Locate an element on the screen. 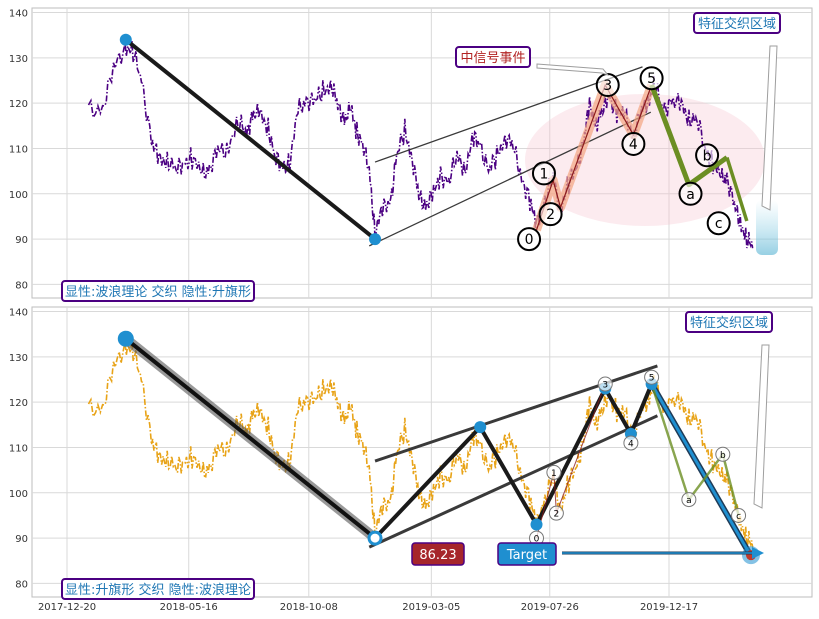 Image resolution: width=819 pixels, height=619 pixels. top-region-label: 特征交织区域 is located at coordinates (737, 23).